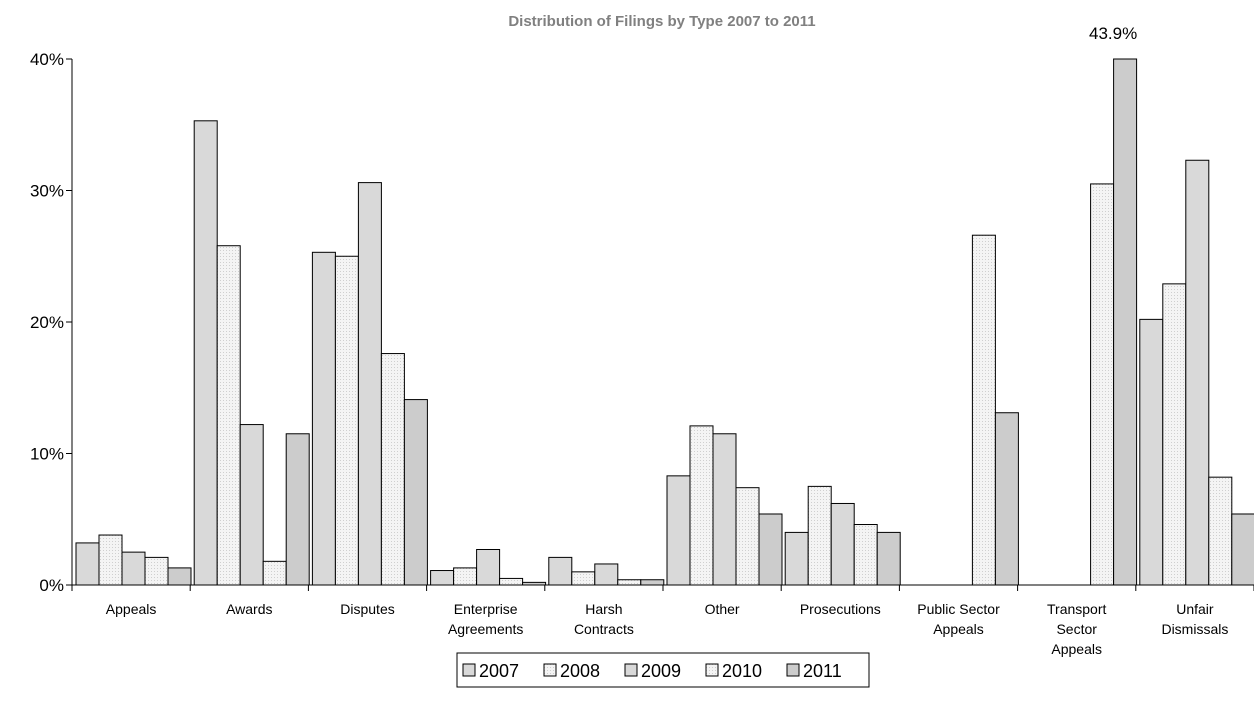 This screenshot has width=1254, height=712. I want to click on bar-harsh-contracts-2008, so click(583, 578).